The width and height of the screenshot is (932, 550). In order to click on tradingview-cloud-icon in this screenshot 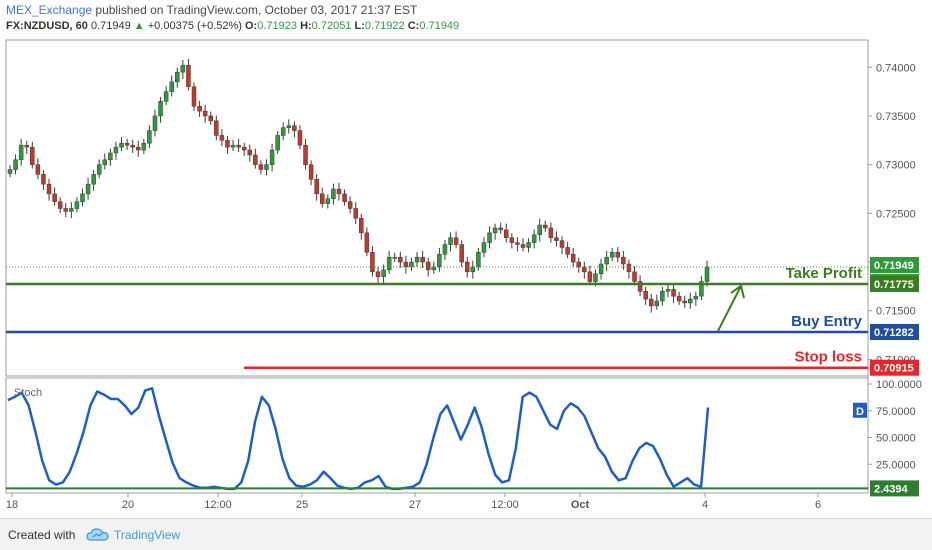, I will do `click(98, 535)`.